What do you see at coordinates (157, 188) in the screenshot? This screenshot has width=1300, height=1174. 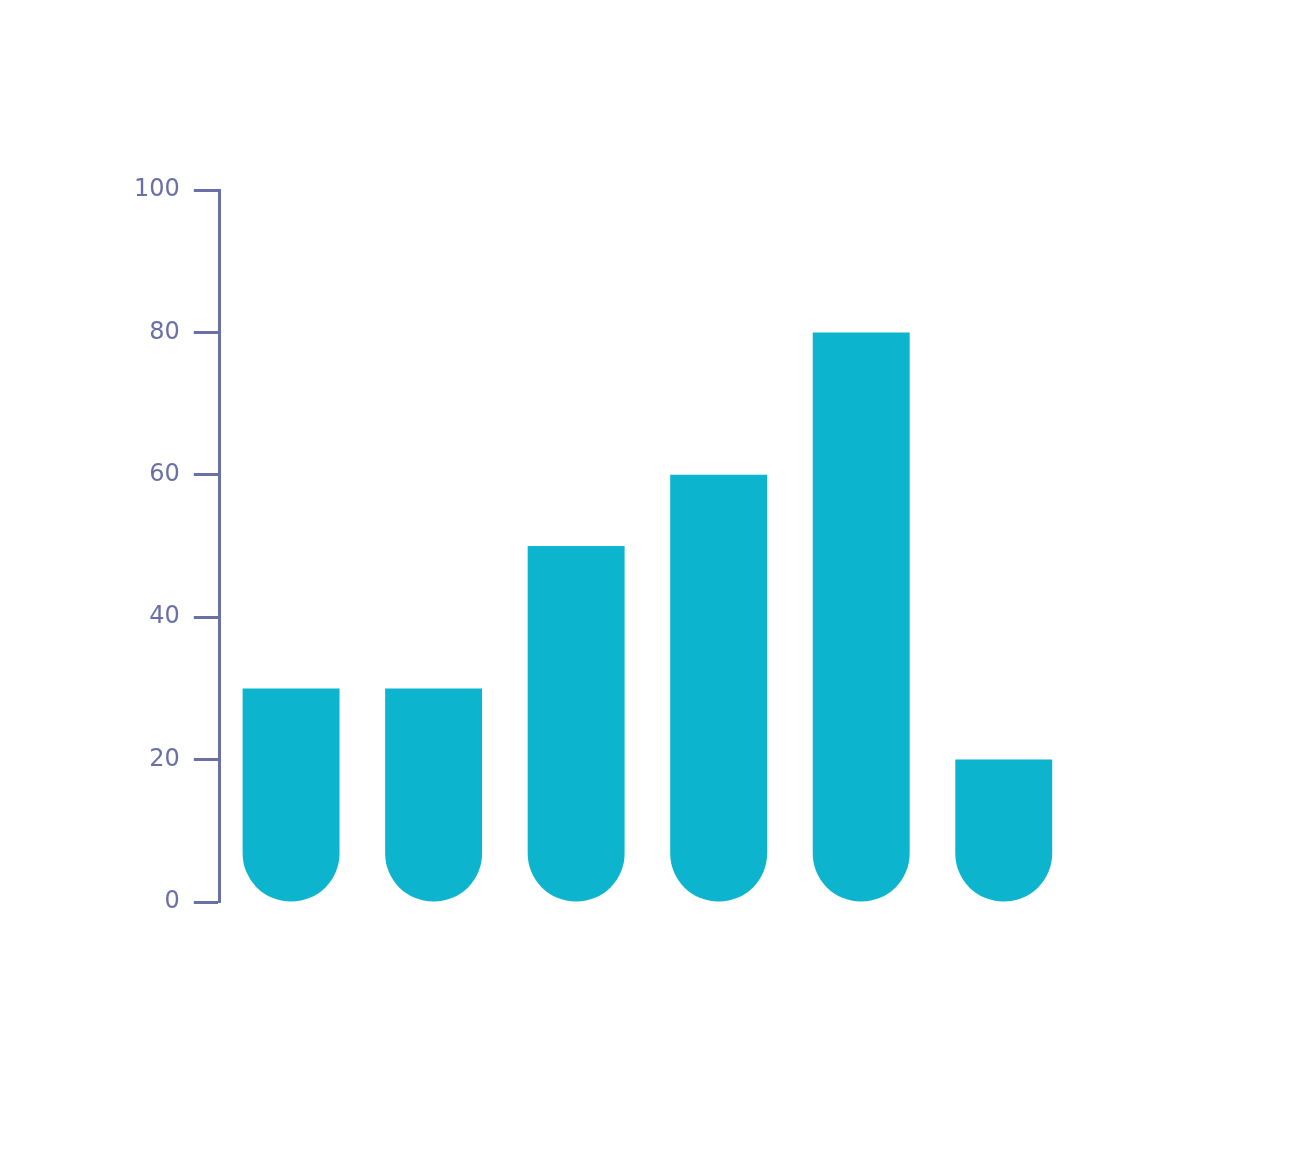 I see `y-tick-label: 100` at bounding box center [157, 188].